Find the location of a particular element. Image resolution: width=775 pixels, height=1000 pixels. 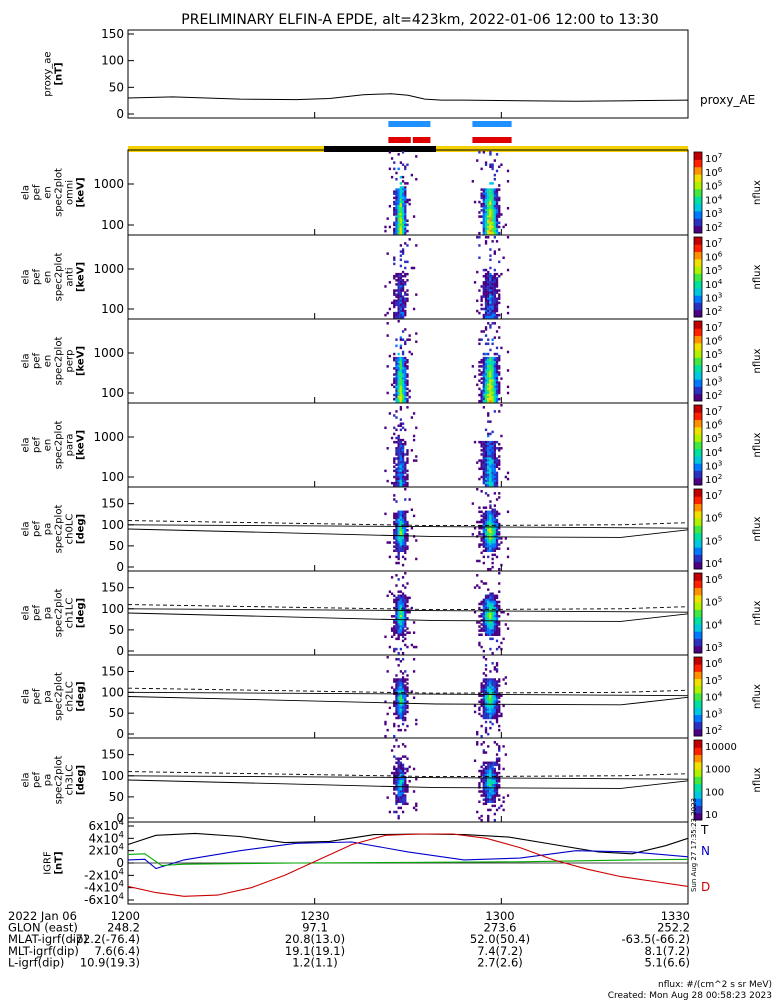

panel-ylabel: pa is located at coordinates (48, 613).